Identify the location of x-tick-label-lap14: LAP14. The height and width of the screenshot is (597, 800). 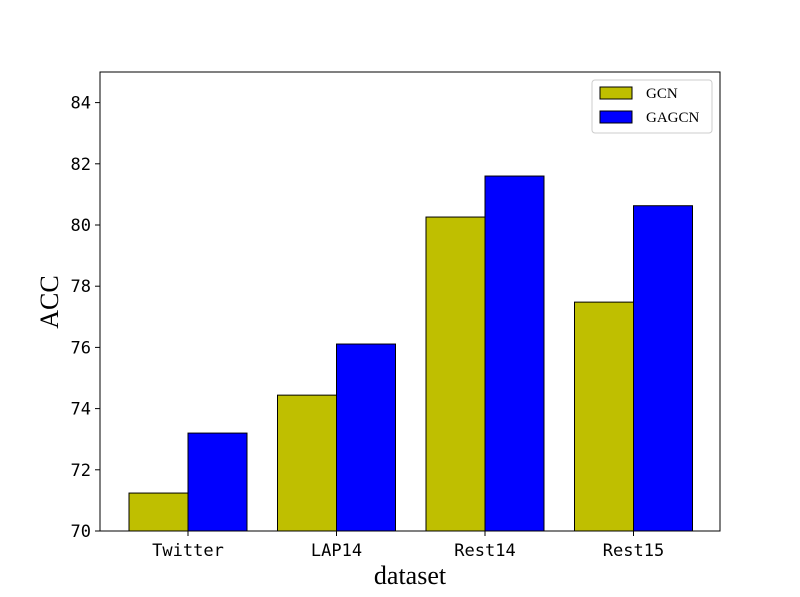
(336, 551).